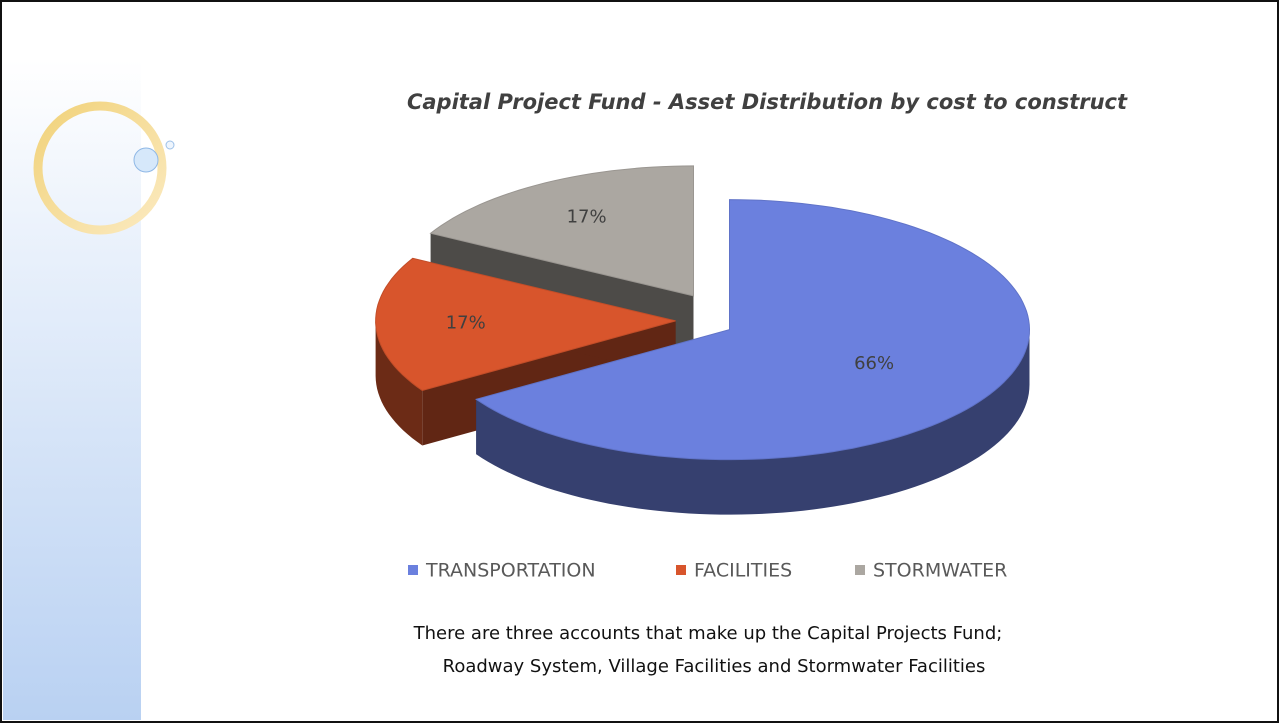 The image size is (1279, 727). What do you see at coordinates (100, 168) in the screenshot?
I see `ring-decoration` at bounding box center [100, 168].